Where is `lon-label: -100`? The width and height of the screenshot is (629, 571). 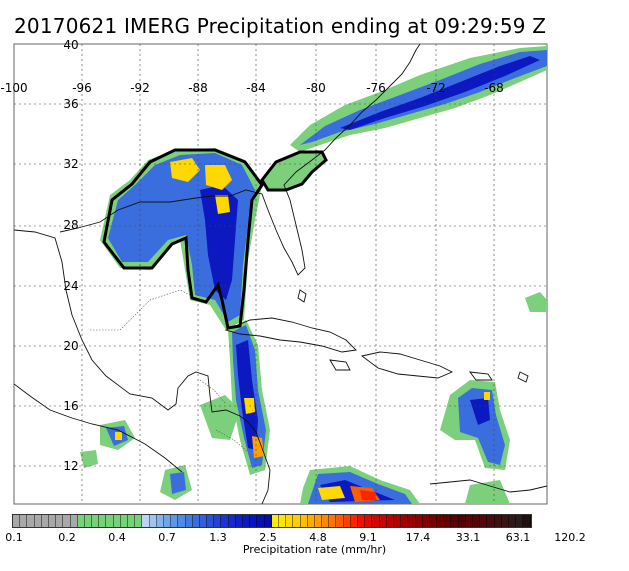 lon-label: -100 is located at coordinates (13, 88).